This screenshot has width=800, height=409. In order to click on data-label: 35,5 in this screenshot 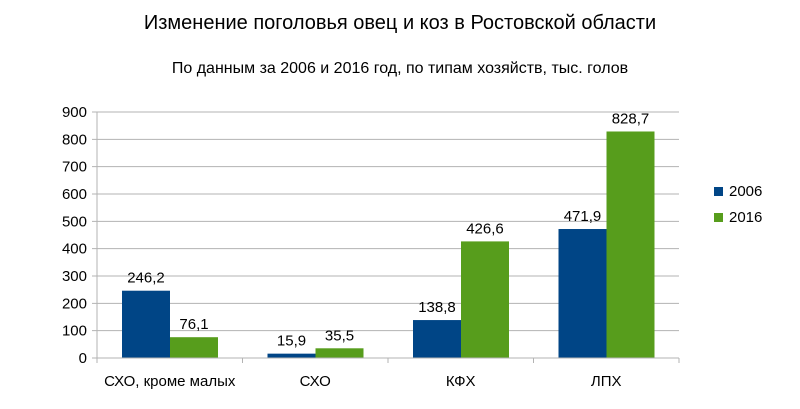, I will do `click(339, 335)`.